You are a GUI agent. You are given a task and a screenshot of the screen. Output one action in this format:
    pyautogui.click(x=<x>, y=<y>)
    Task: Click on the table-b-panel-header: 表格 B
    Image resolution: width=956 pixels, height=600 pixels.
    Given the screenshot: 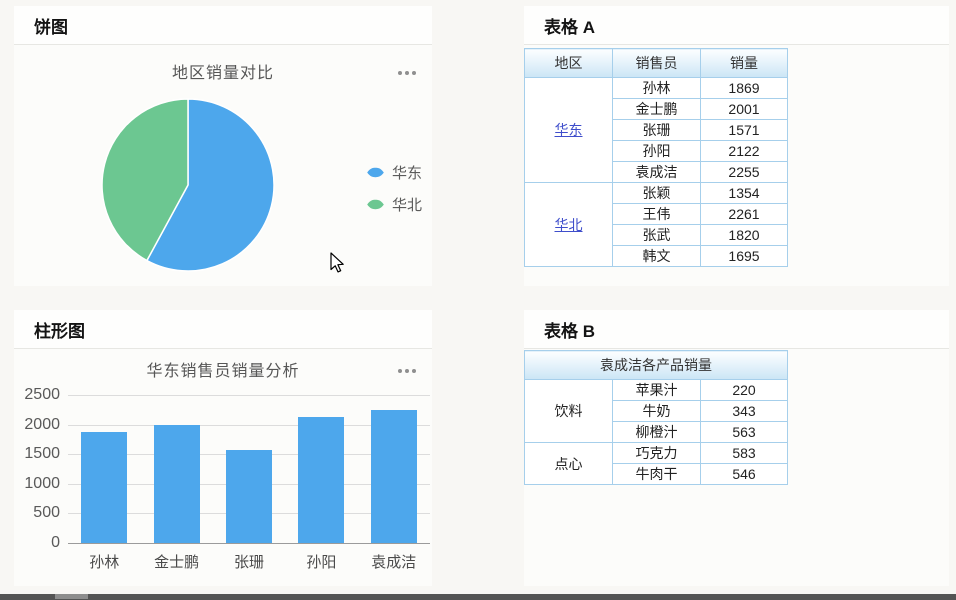 What is the action you would take?
    pyautogui.click(x=736, y=329)
    